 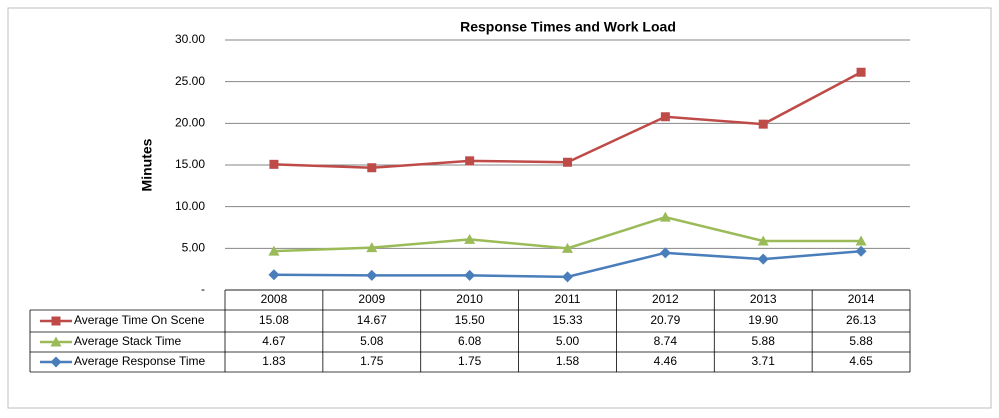 What do you see at coordinates (274, 320) in the screenshot?
I see `table-value: 15.08` at bounding box center [274, 320].